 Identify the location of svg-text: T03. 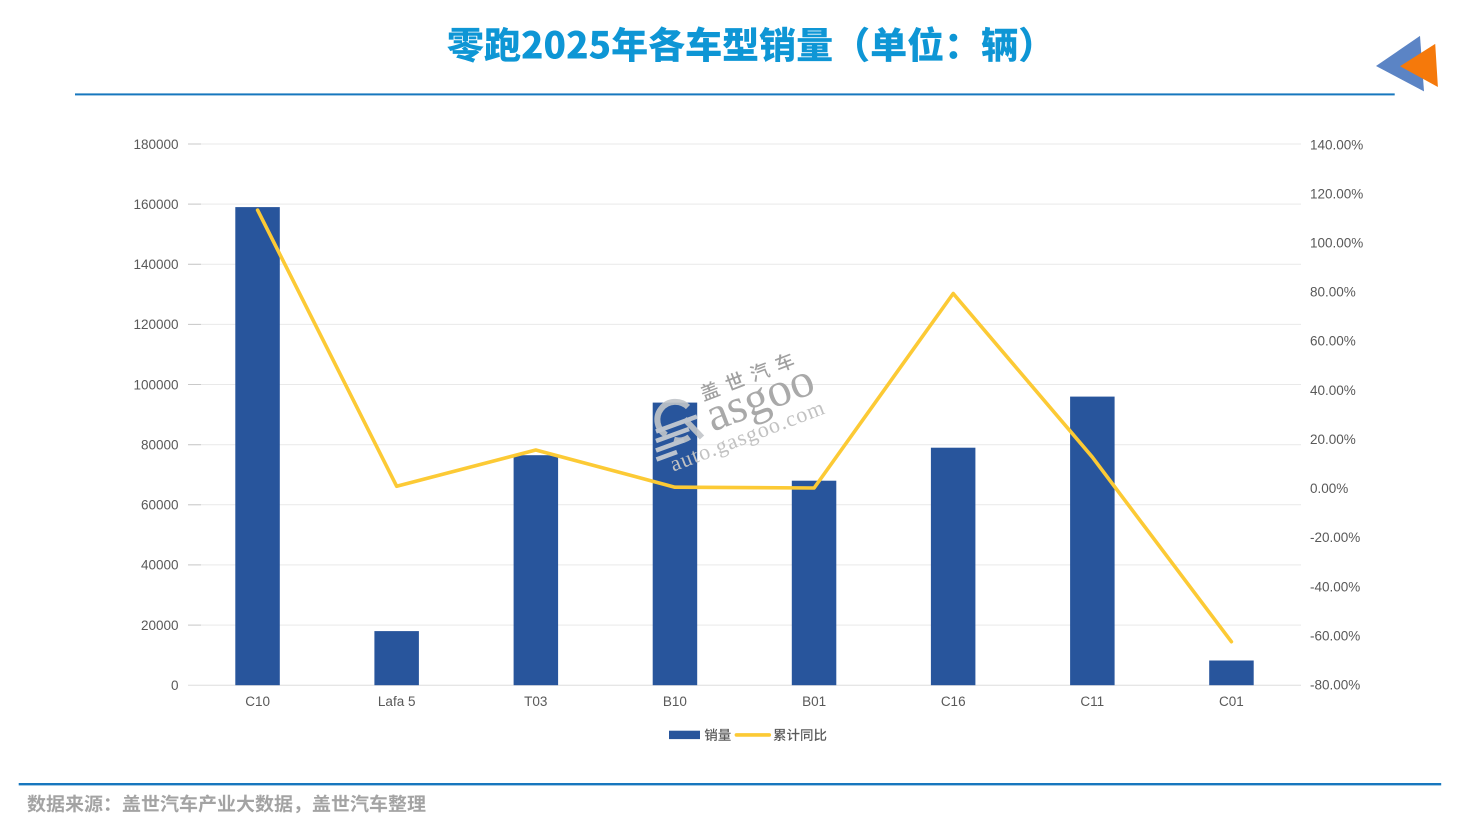
(535, 701).